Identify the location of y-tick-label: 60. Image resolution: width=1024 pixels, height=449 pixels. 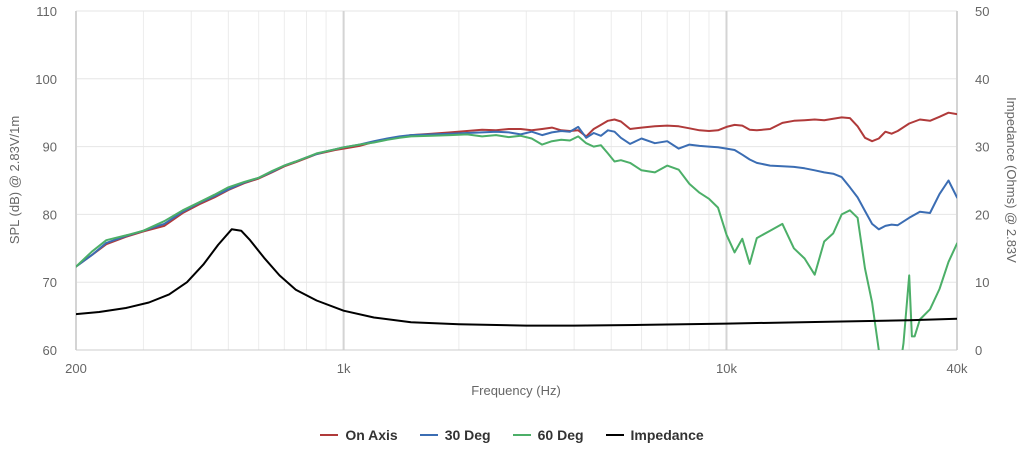
(50, 350).